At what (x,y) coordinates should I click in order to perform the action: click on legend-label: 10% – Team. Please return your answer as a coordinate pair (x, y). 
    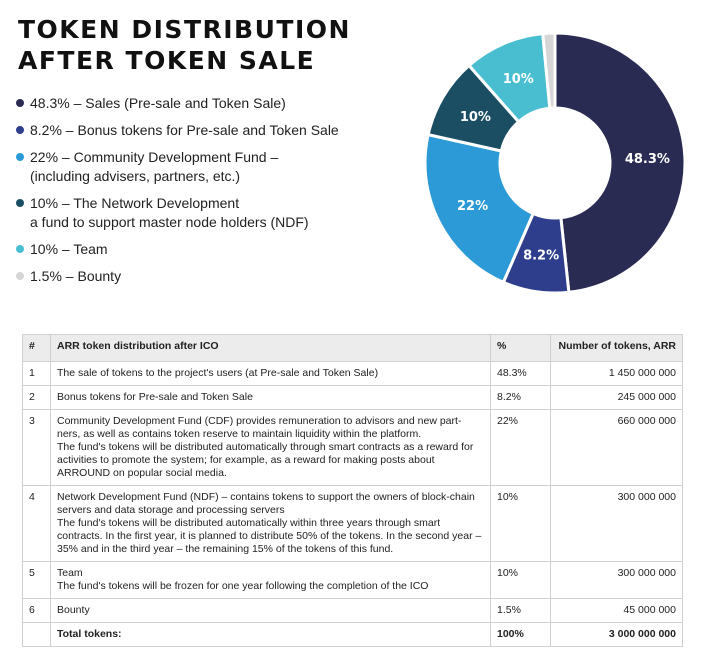
    Looking at the image, I should click on (69, 249).